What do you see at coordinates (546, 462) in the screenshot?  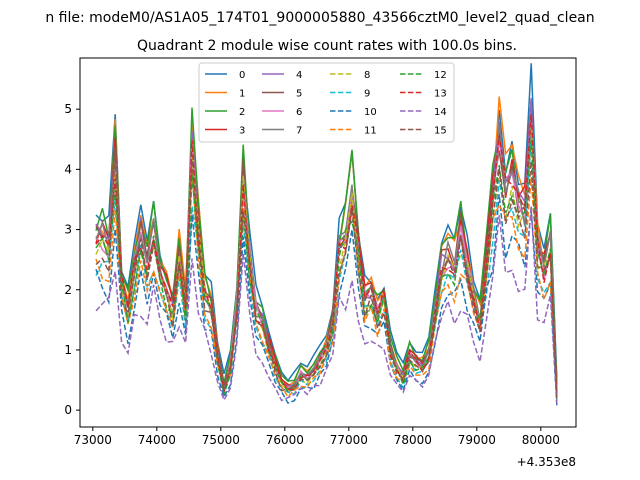 I see `x-offset-label: +4.353e8` at bounding box center [546, 462].